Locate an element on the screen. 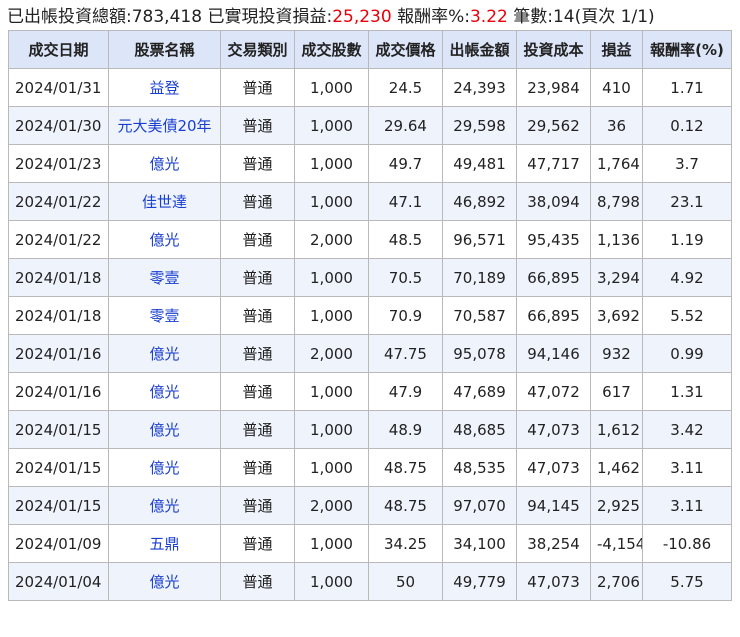 Image resolution: width=740 pixels, height=637 pixels. price: 70.5 is located at coordinates (405, 277).